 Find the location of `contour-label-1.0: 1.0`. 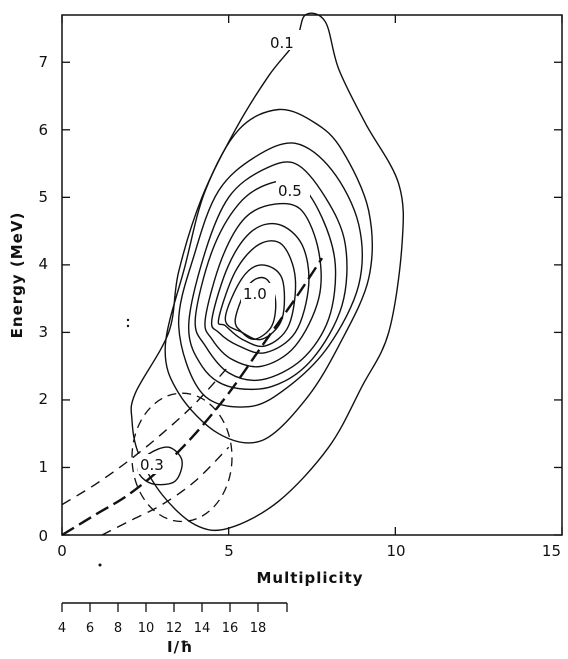

contour-label-1.0: 1.0 is located at coordinates (255, 294).